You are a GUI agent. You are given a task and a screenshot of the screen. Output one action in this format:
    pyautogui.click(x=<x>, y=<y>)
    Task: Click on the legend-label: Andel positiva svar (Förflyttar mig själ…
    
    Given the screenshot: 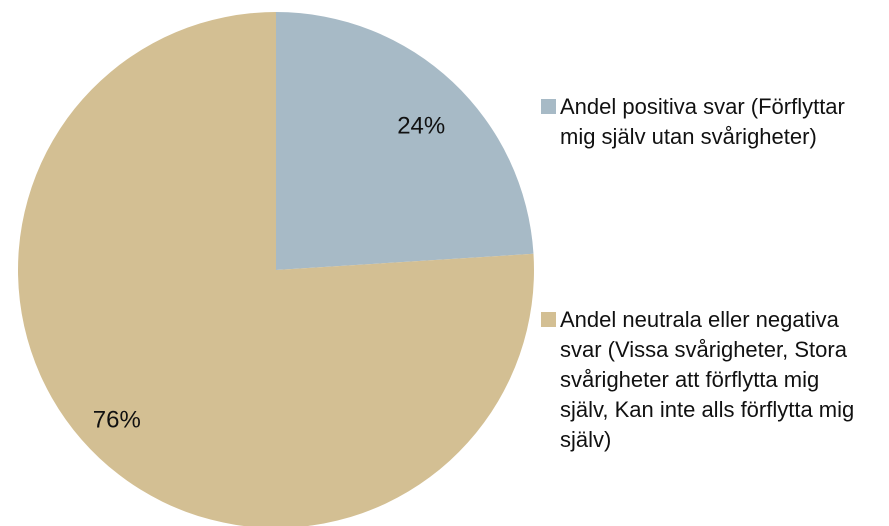 What is the action you would take?
    pyautogui.click(x=702, y=121)
    